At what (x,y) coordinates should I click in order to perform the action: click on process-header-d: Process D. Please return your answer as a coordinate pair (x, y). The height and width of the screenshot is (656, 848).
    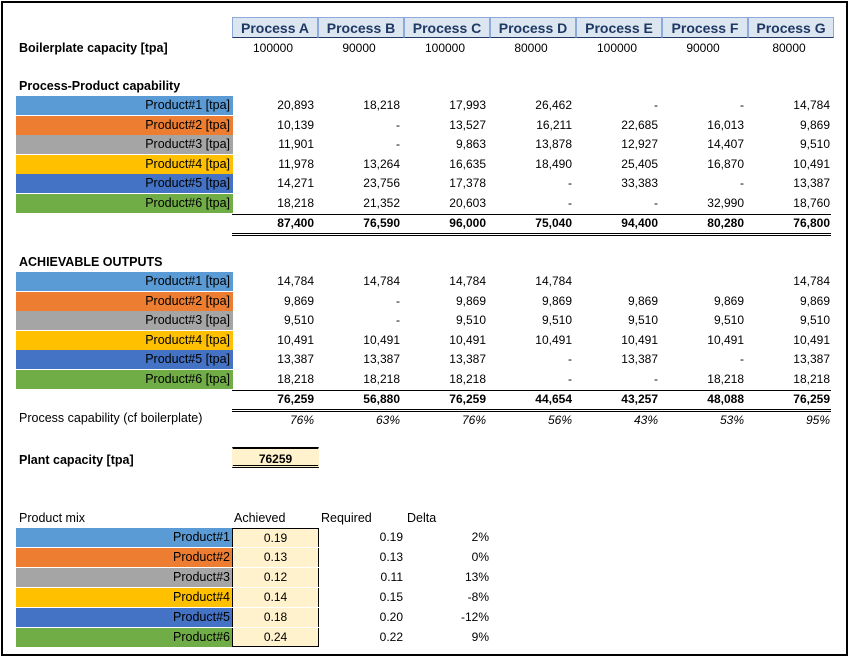
    Looking at the image, I should click on (533, 27).